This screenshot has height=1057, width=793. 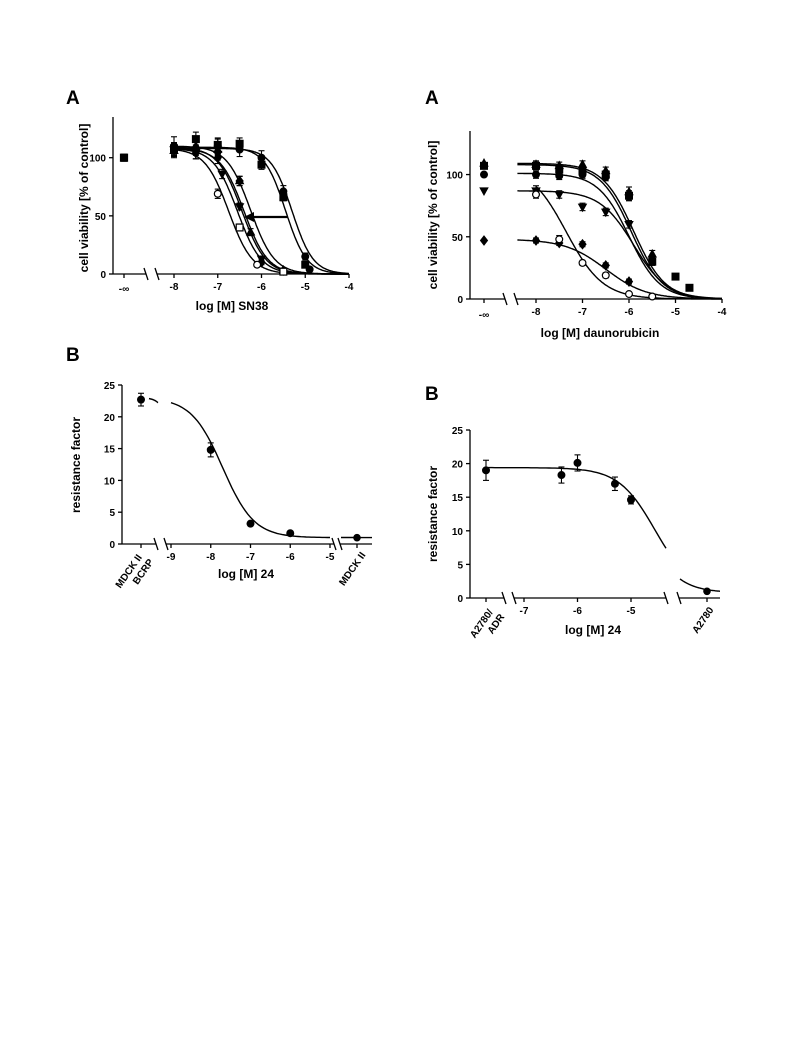 I want to click on y-tick-label: 50, so click(x=458, y=238).